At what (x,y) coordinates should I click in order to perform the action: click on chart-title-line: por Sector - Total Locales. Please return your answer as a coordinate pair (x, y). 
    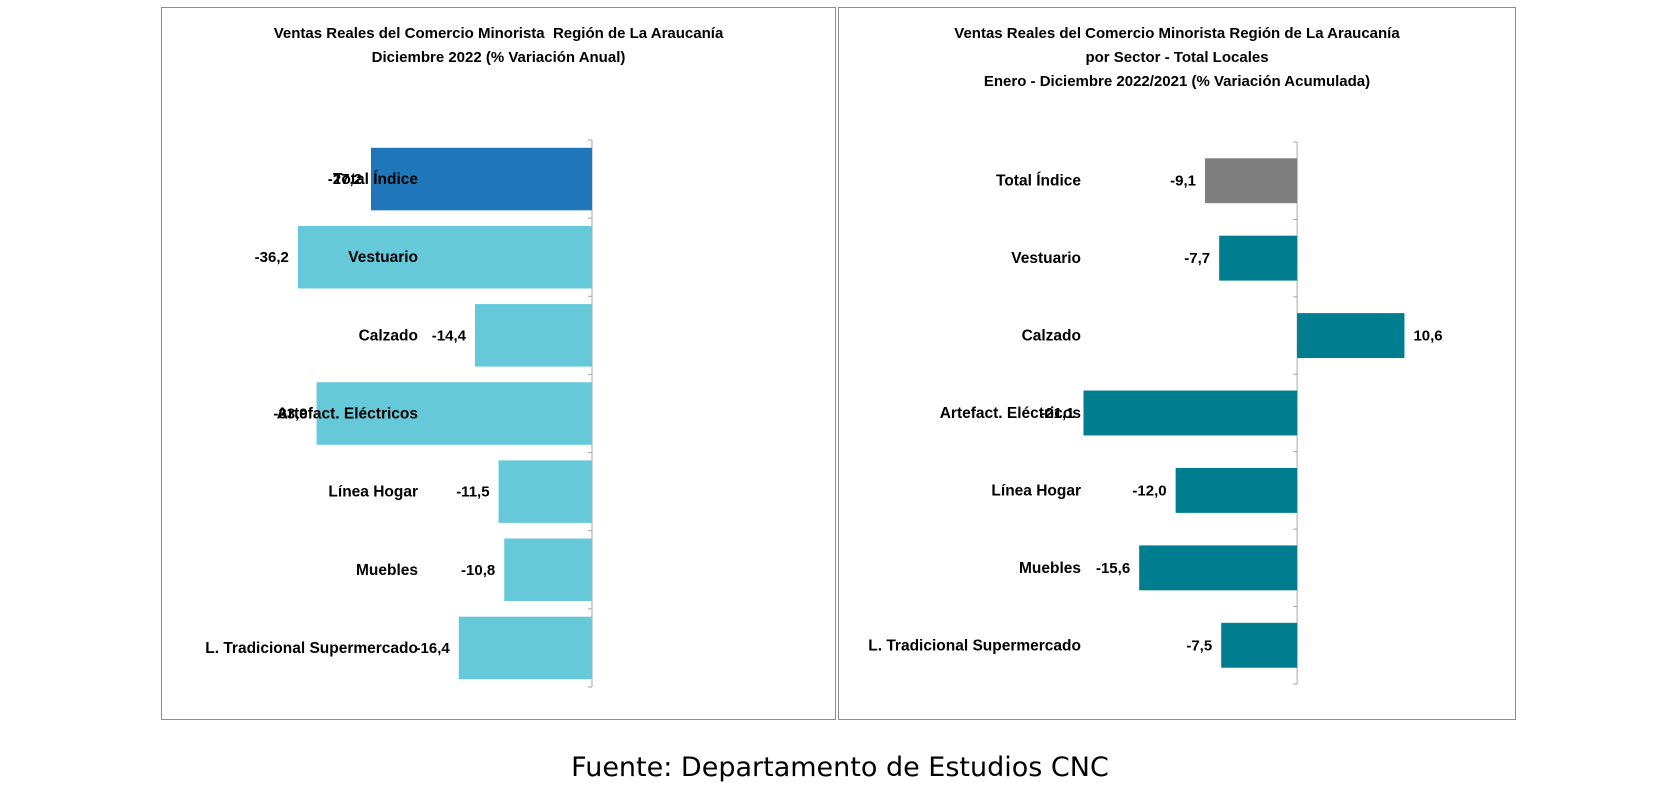
    Looking at the image, I should click on (1177, 57).